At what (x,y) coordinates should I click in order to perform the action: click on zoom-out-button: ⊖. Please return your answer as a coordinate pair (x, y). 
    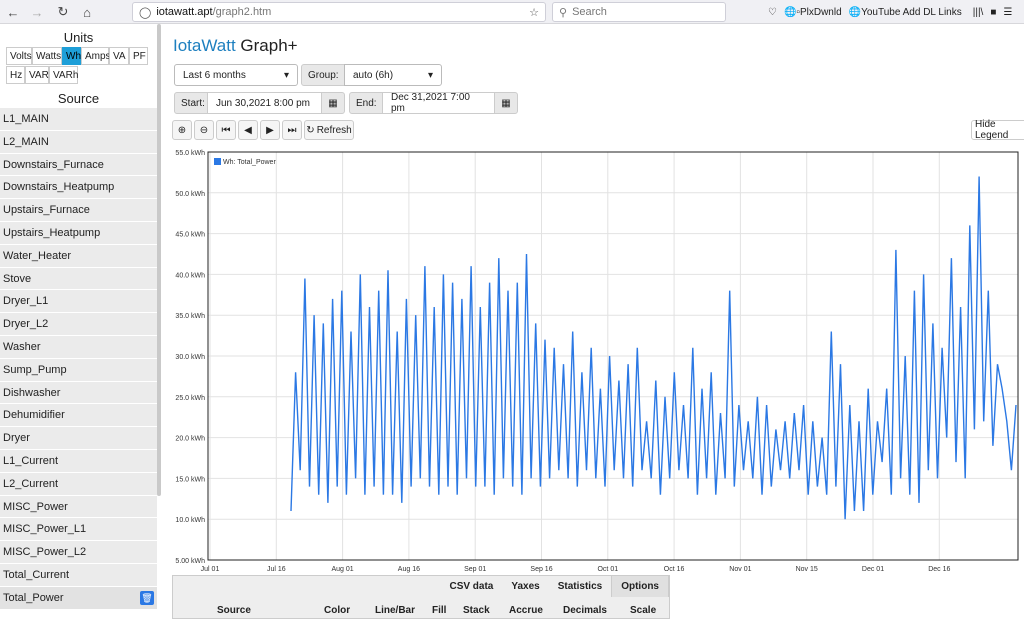
    Looking at the image, I should click on (204, 130).